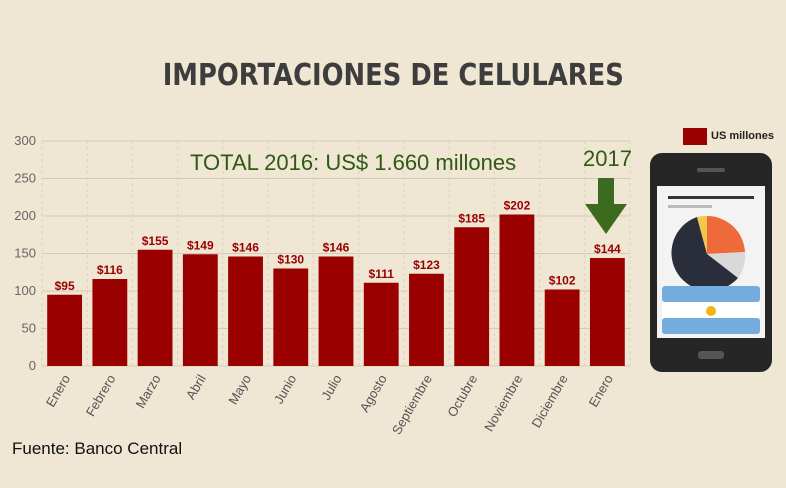 This screenshot has width=786, height=488. I want to click on x-tick-label: Febrero, so click(101, 395).